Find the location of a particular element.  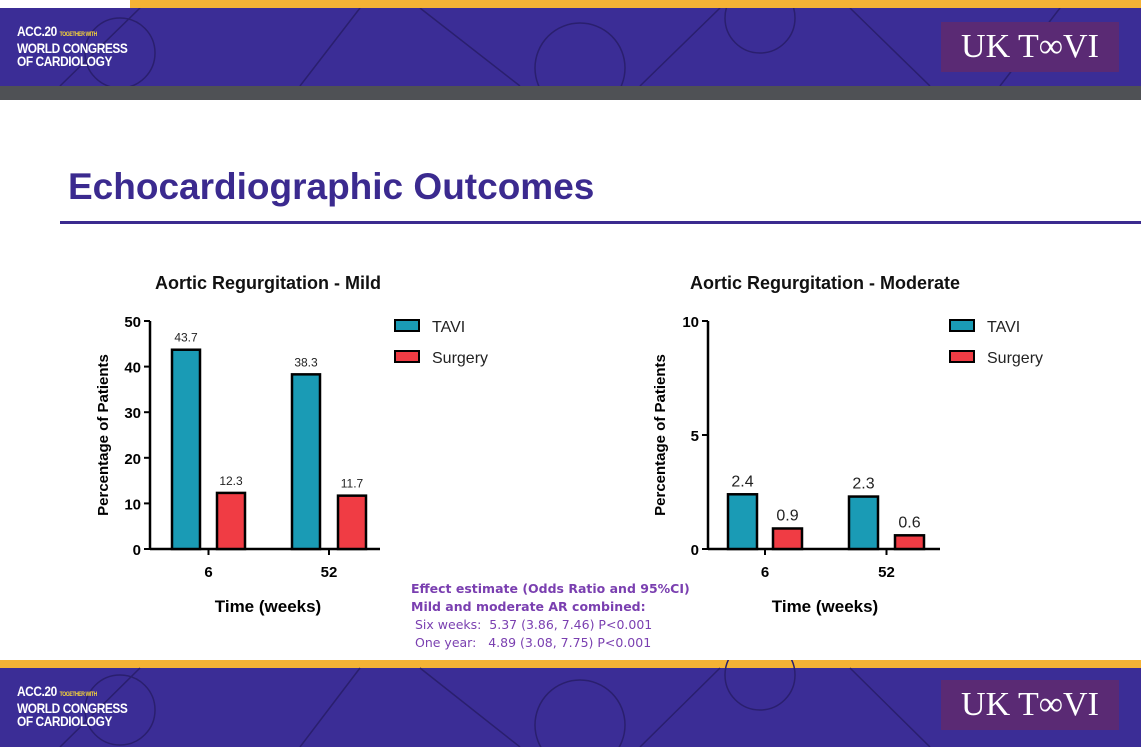

header-shadow is located at coordinates (570, 93).